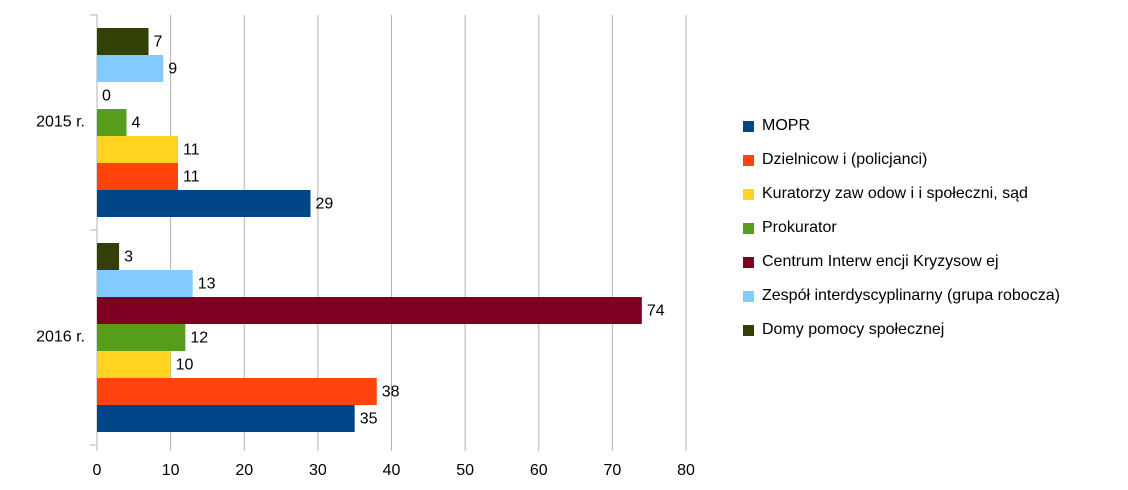 The image size is (1128, 490). I want to click on legend-item: Centrum Interw encji Kryzysow ej, so click(918, 262).